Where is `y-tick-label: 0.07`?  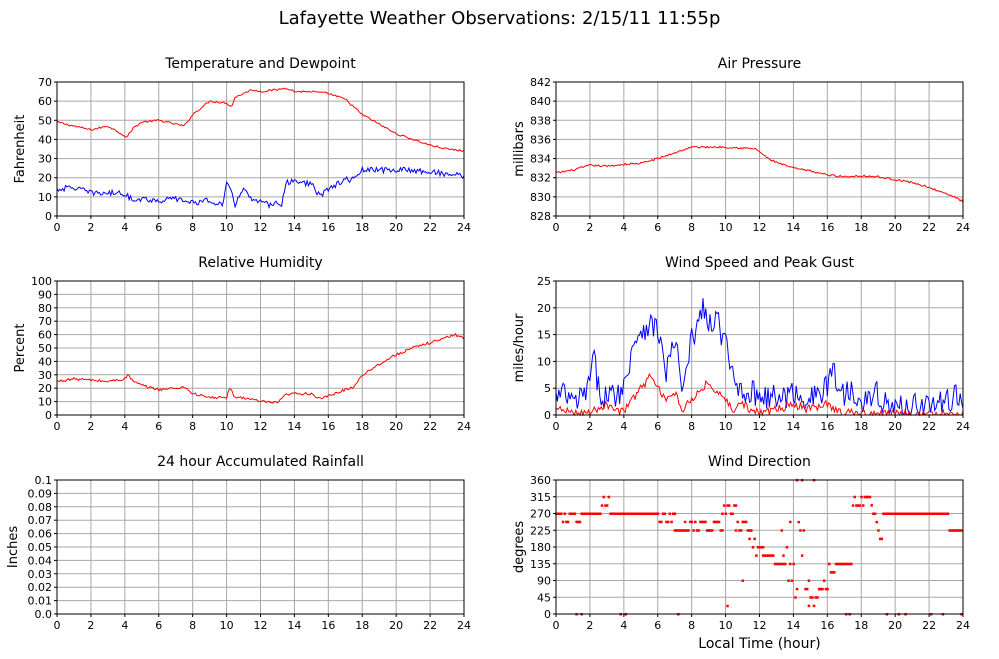
y-tick-label: 0.07 is located at coordinates (40, 520).